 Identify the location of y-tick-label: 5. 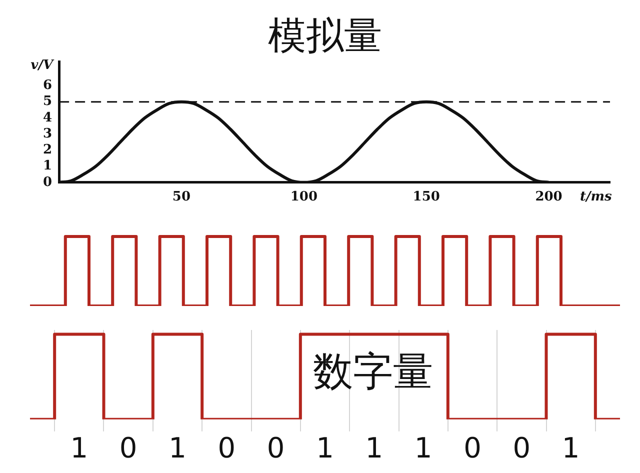
(47, 102).